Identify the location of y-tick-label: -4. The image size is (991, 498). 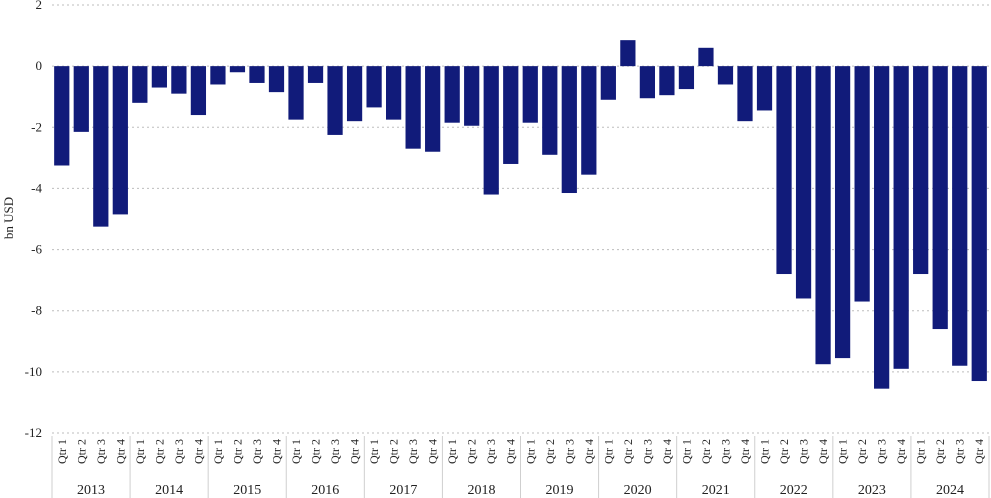
(36, 187).